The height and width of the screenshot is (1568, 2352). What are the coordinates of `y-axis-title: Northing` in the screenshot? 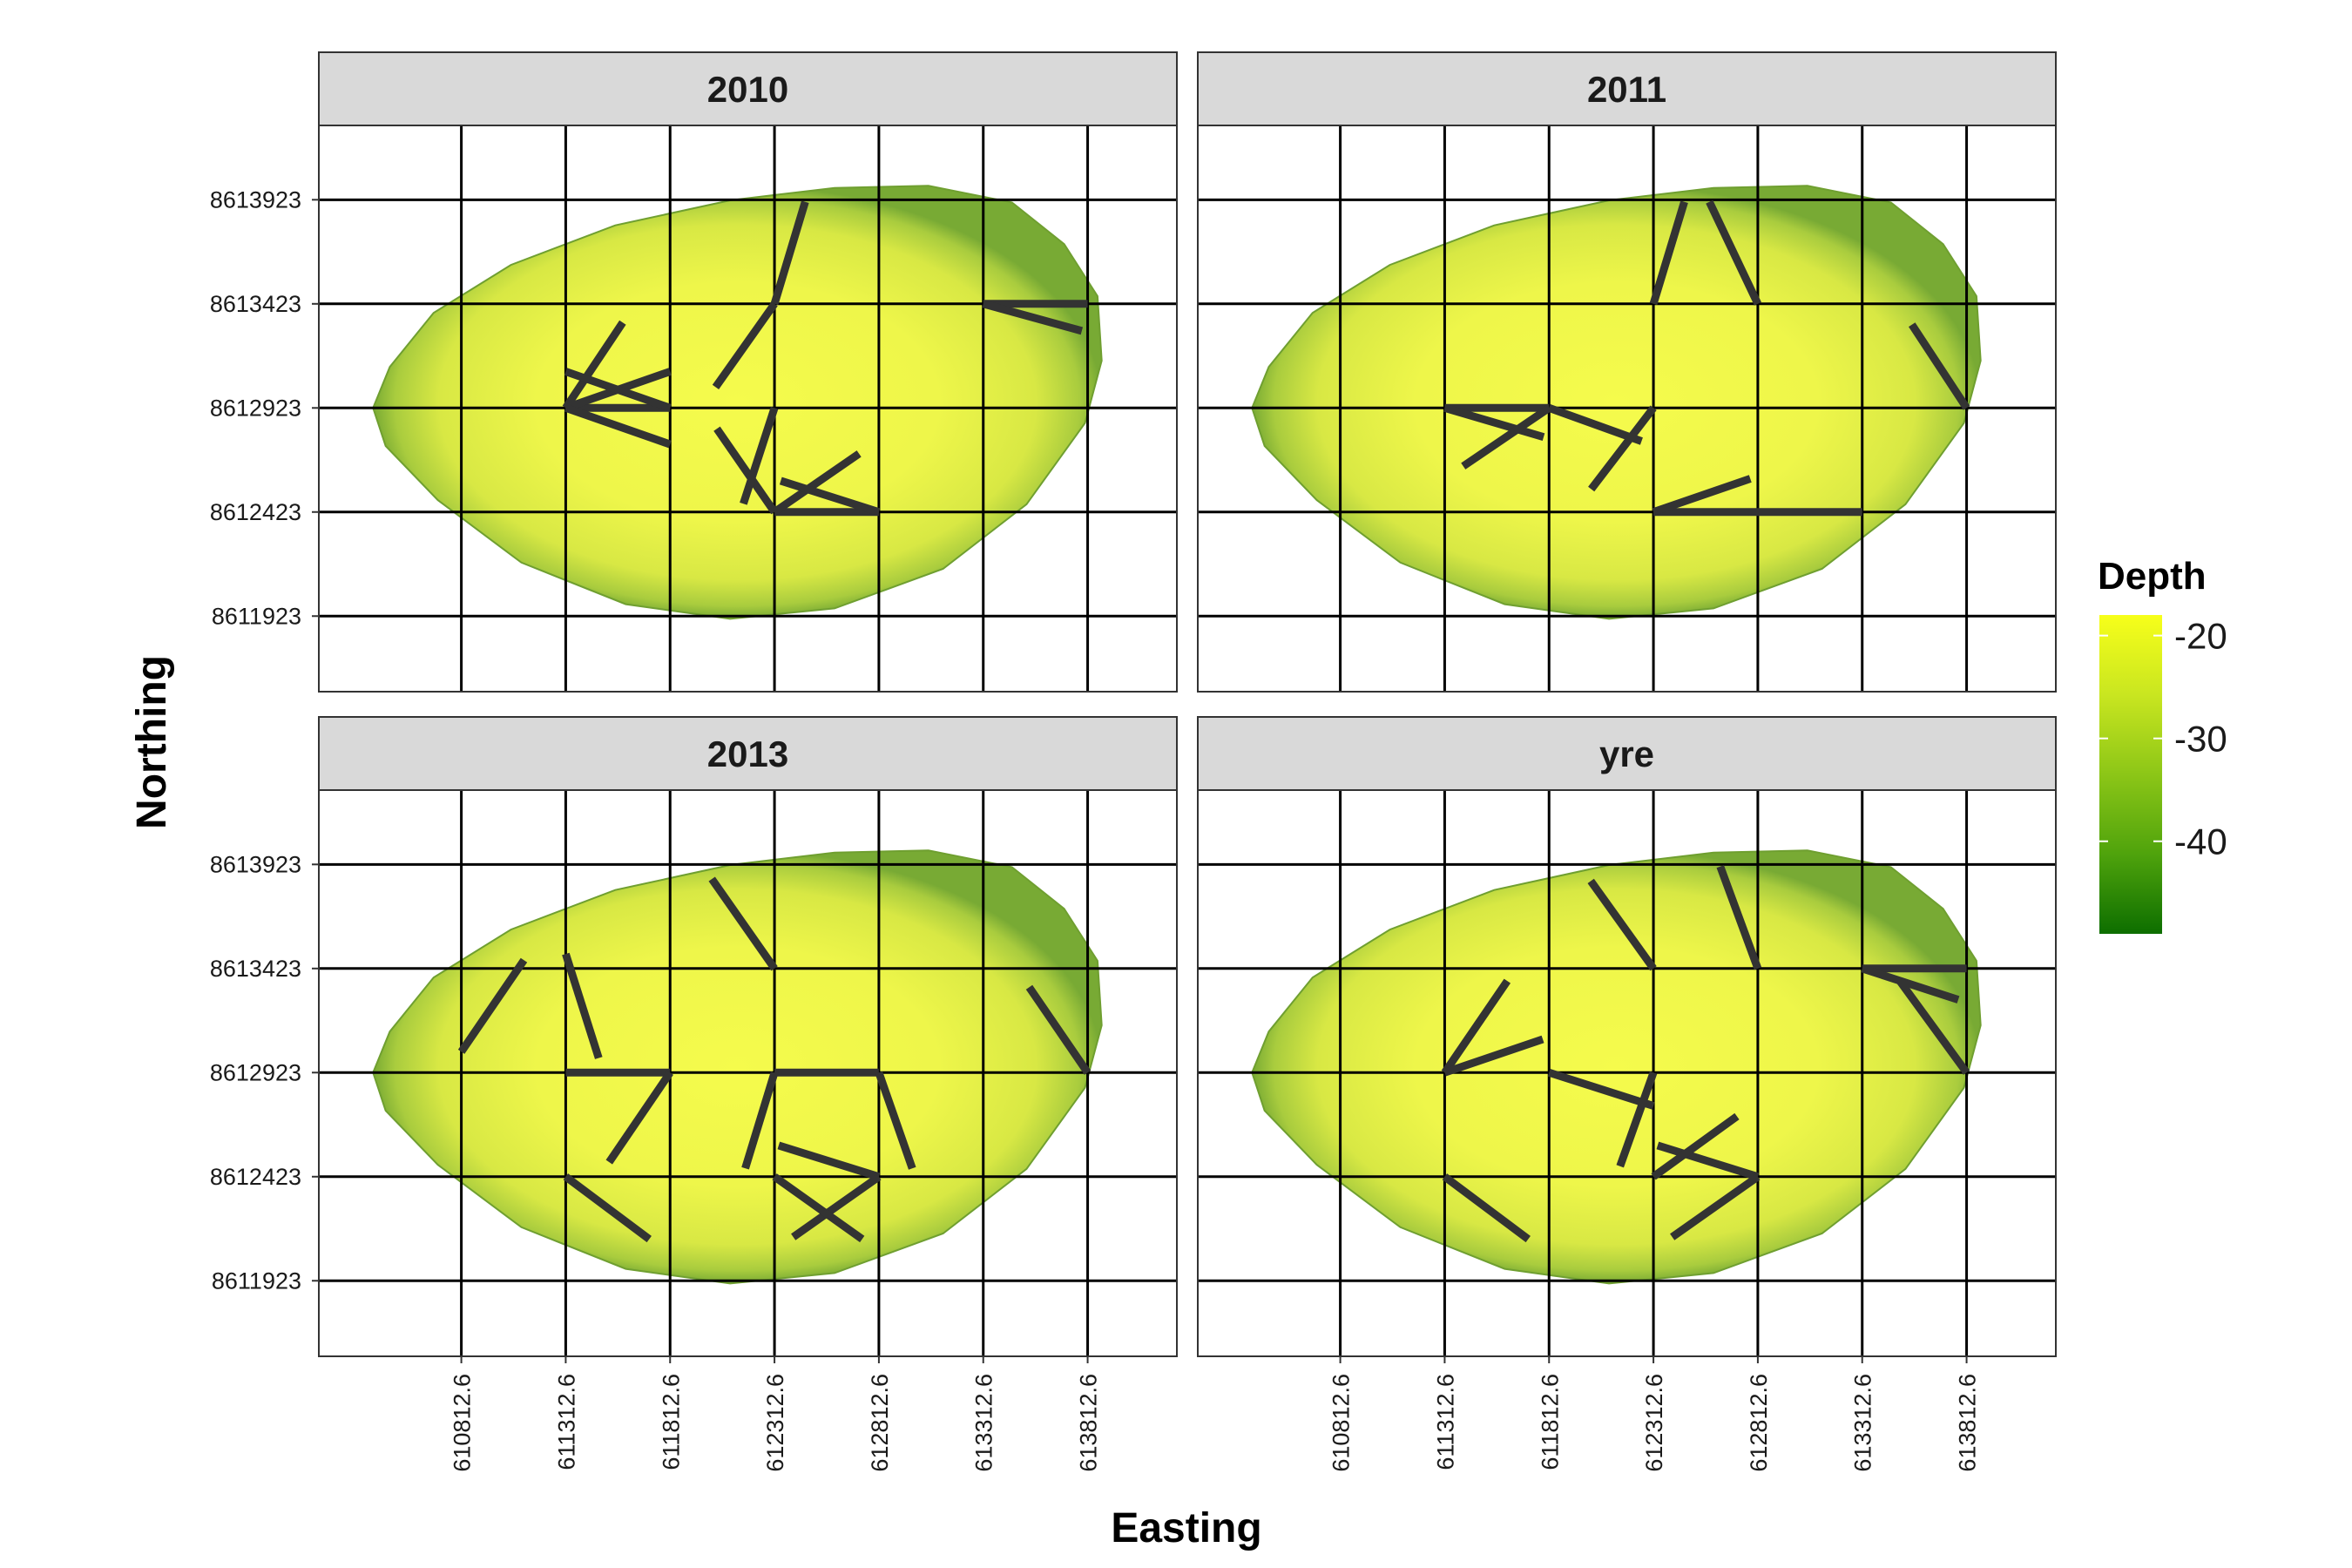 It's located at (152, 742).